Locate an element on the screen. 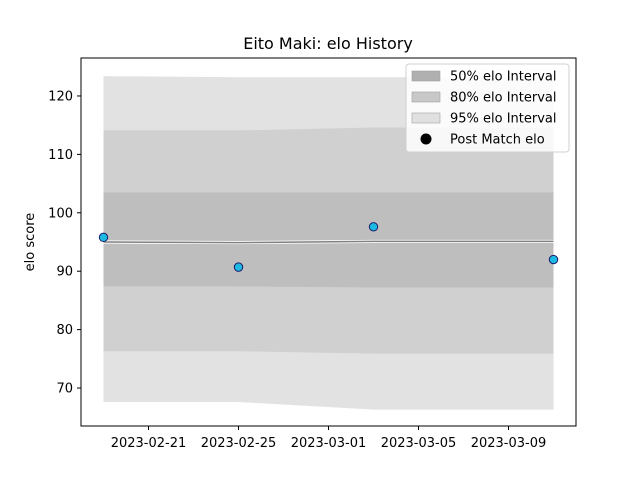  y-axis-label: elo score is located at coordinates (30, 242).